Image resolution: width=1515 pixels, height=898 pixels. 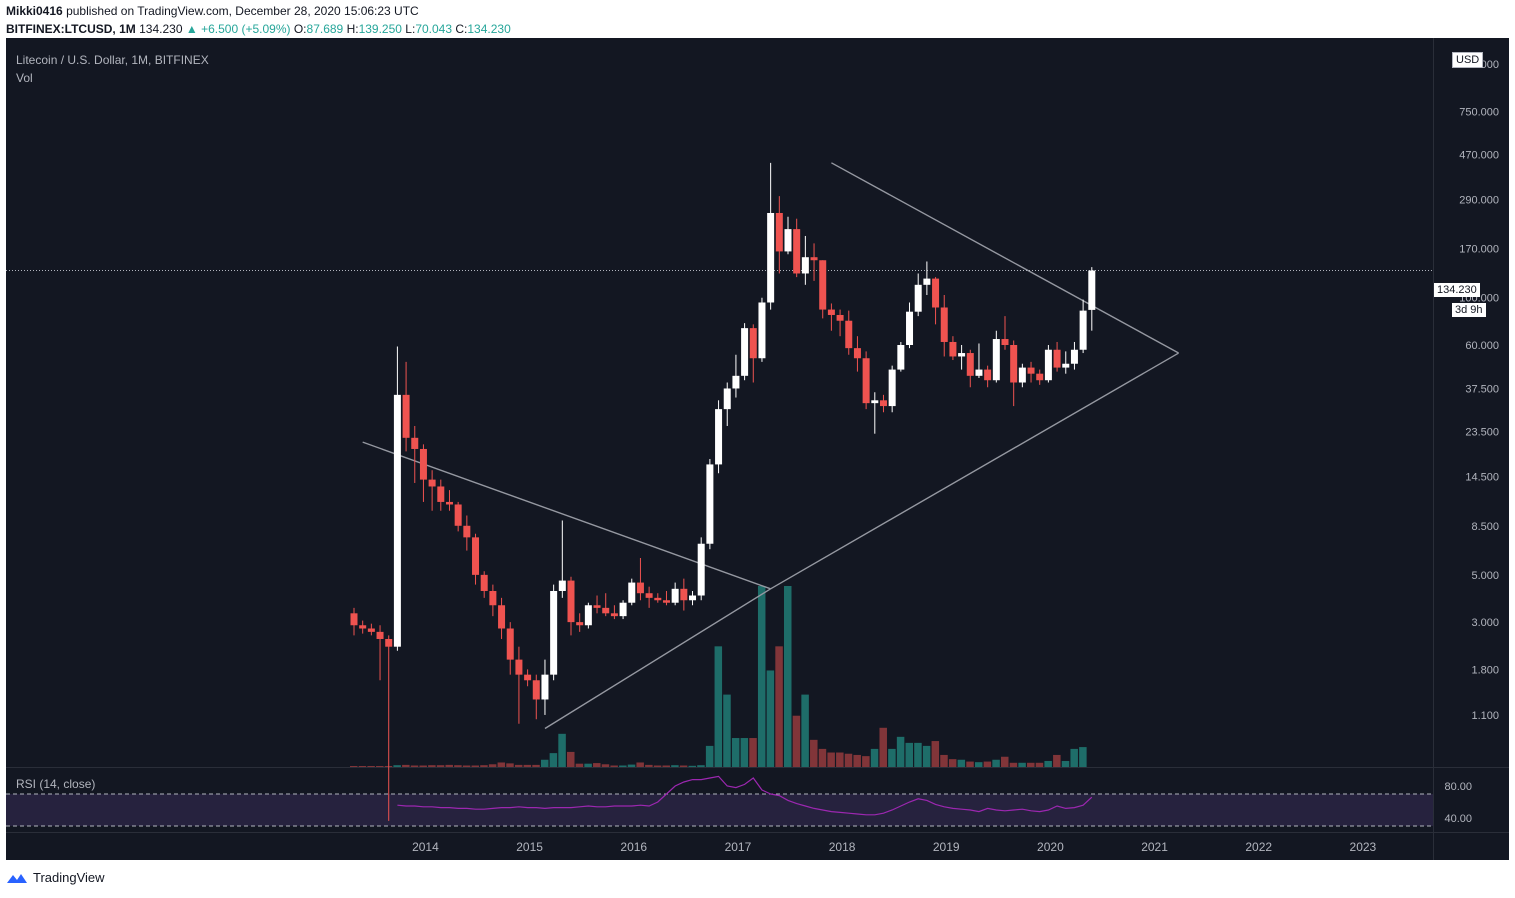 What do you see at coordinates (1482, 389) in the screenshot?
I see `price-tick-label: 37.500` at bounding box center [1482, 389].